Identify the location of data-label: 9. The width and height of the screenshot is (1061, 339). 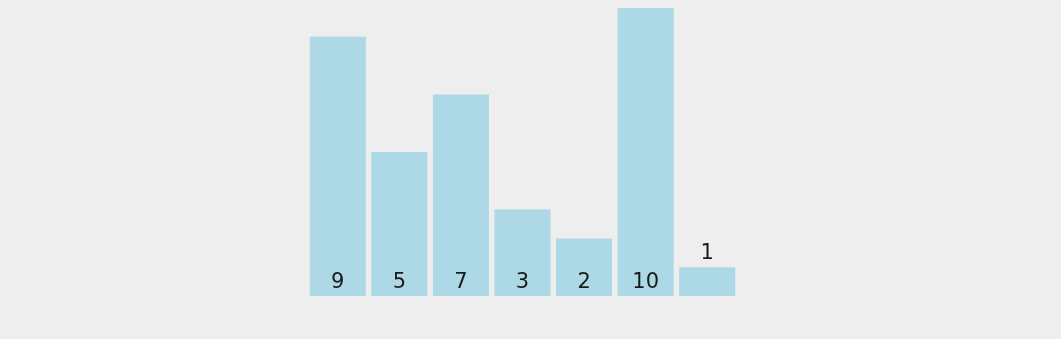
(338, 281).